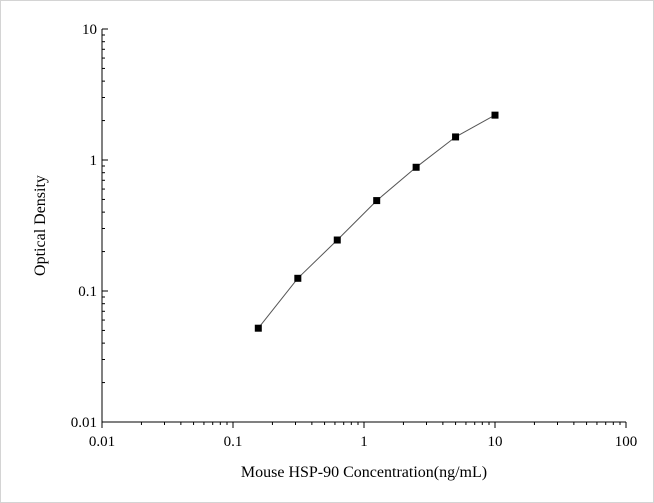  I want to click on y-tick-label: 10, so click(89, 30).